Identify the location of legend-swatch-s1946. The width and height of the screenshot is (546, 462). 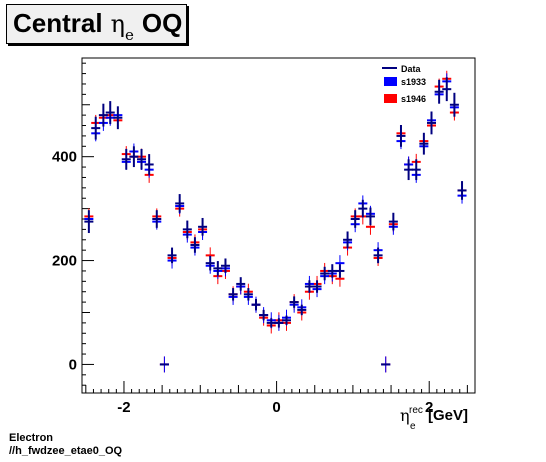
(390, 98).